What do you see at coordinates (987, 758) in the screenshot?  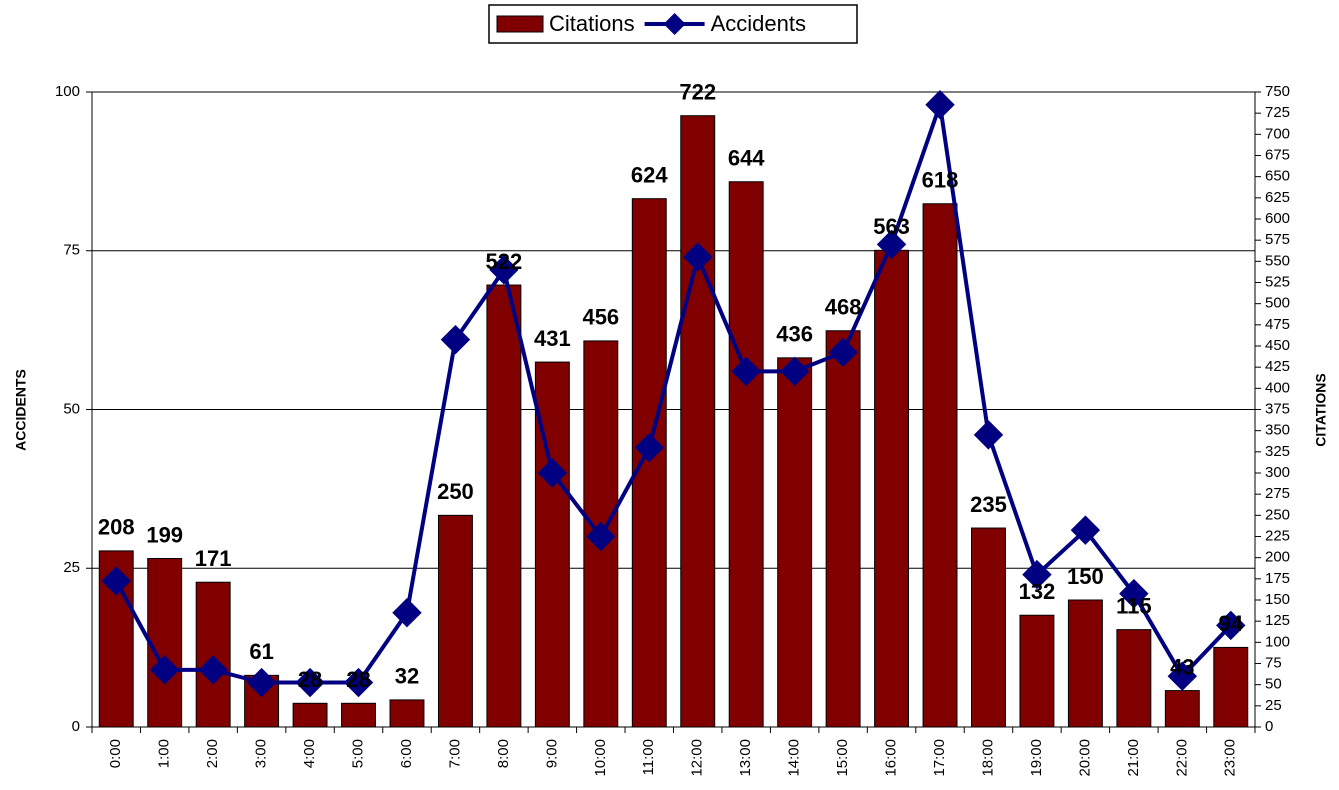 I see `x-tick-label: 18:00` at bounding box center [987, 758].